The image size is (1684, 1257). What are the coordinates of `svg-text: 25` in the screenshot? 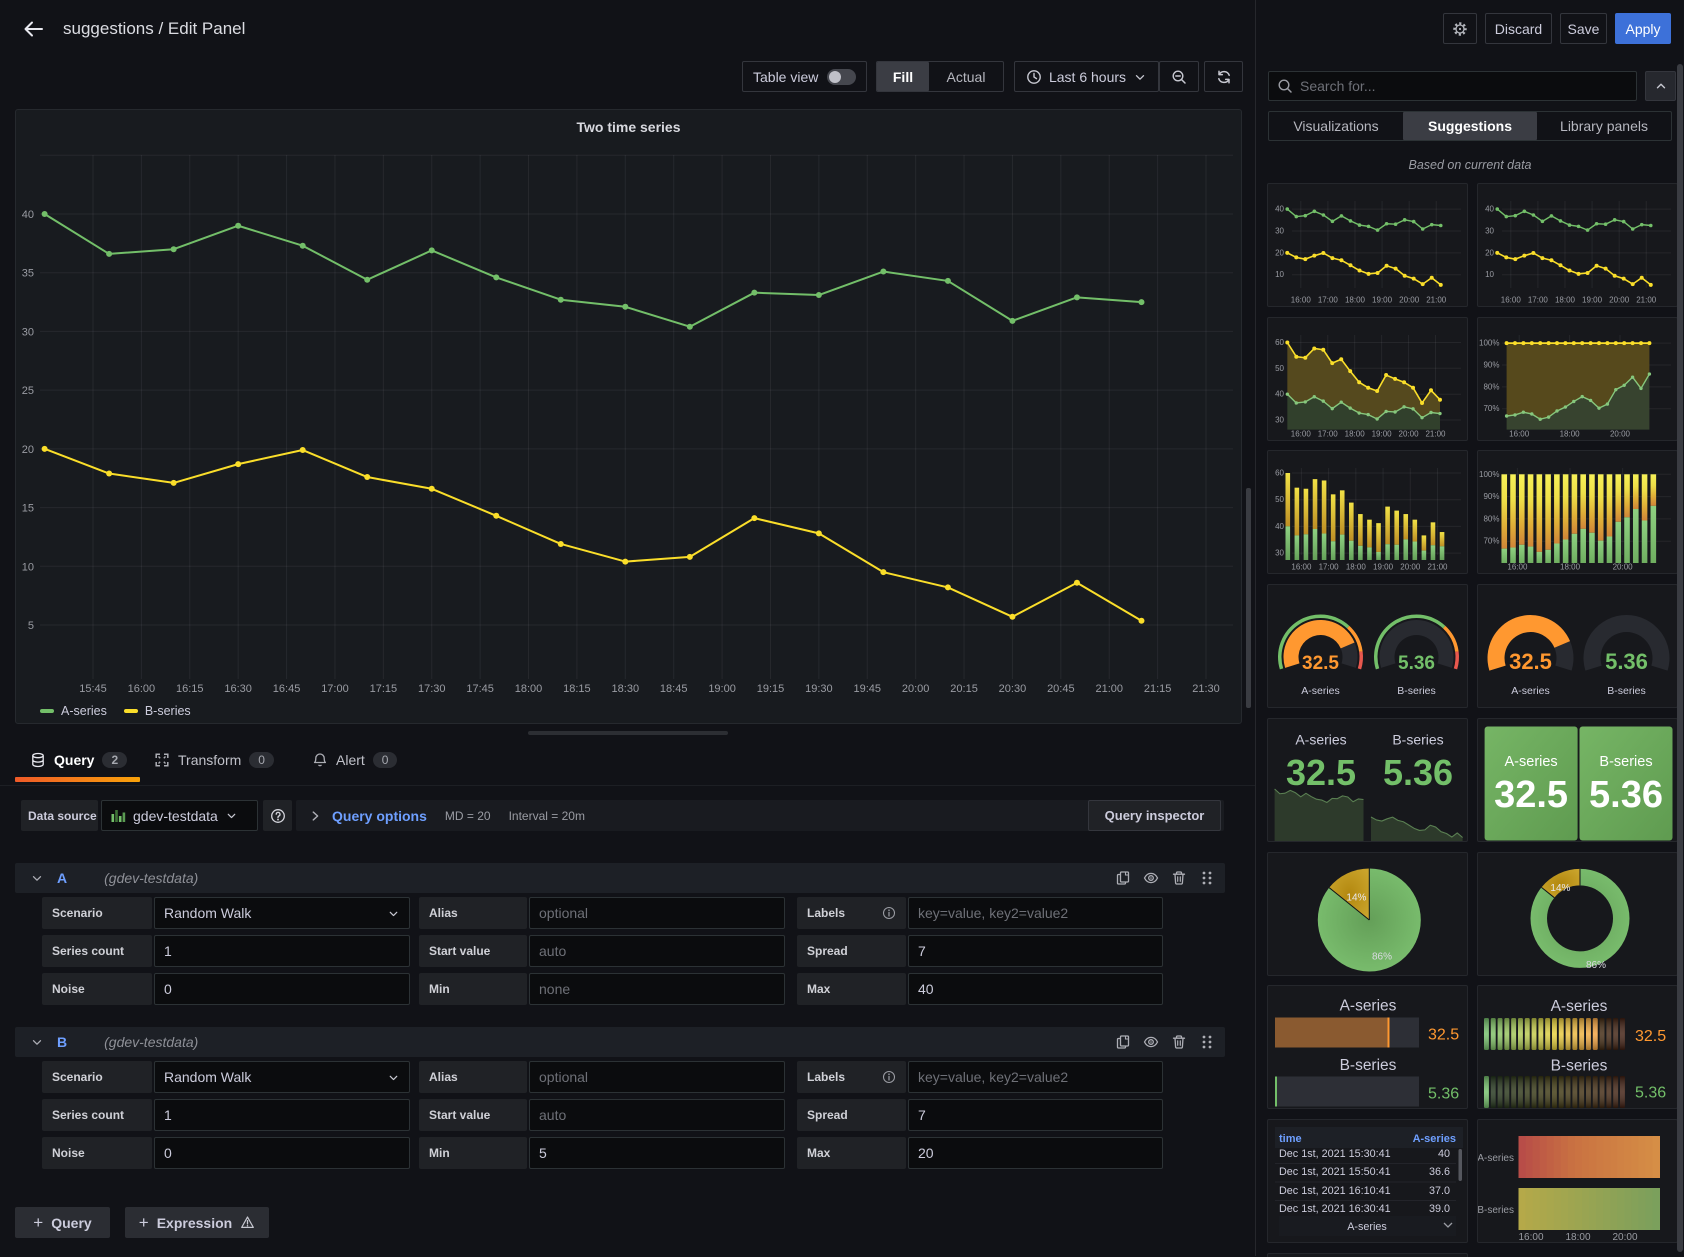 It's located at (28, 391).